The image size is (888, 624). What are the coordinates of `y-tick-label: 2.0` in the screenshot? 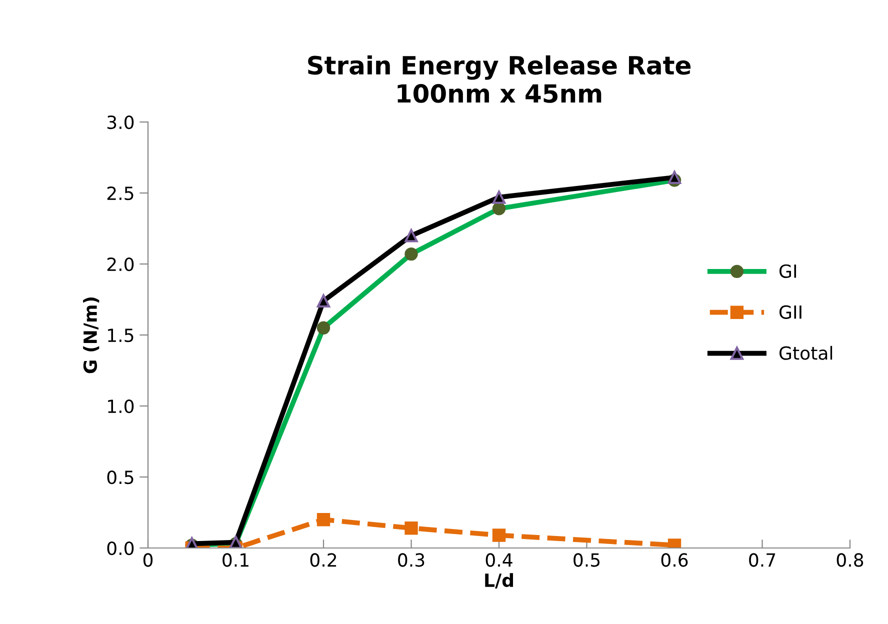 It's located at (120, 264).